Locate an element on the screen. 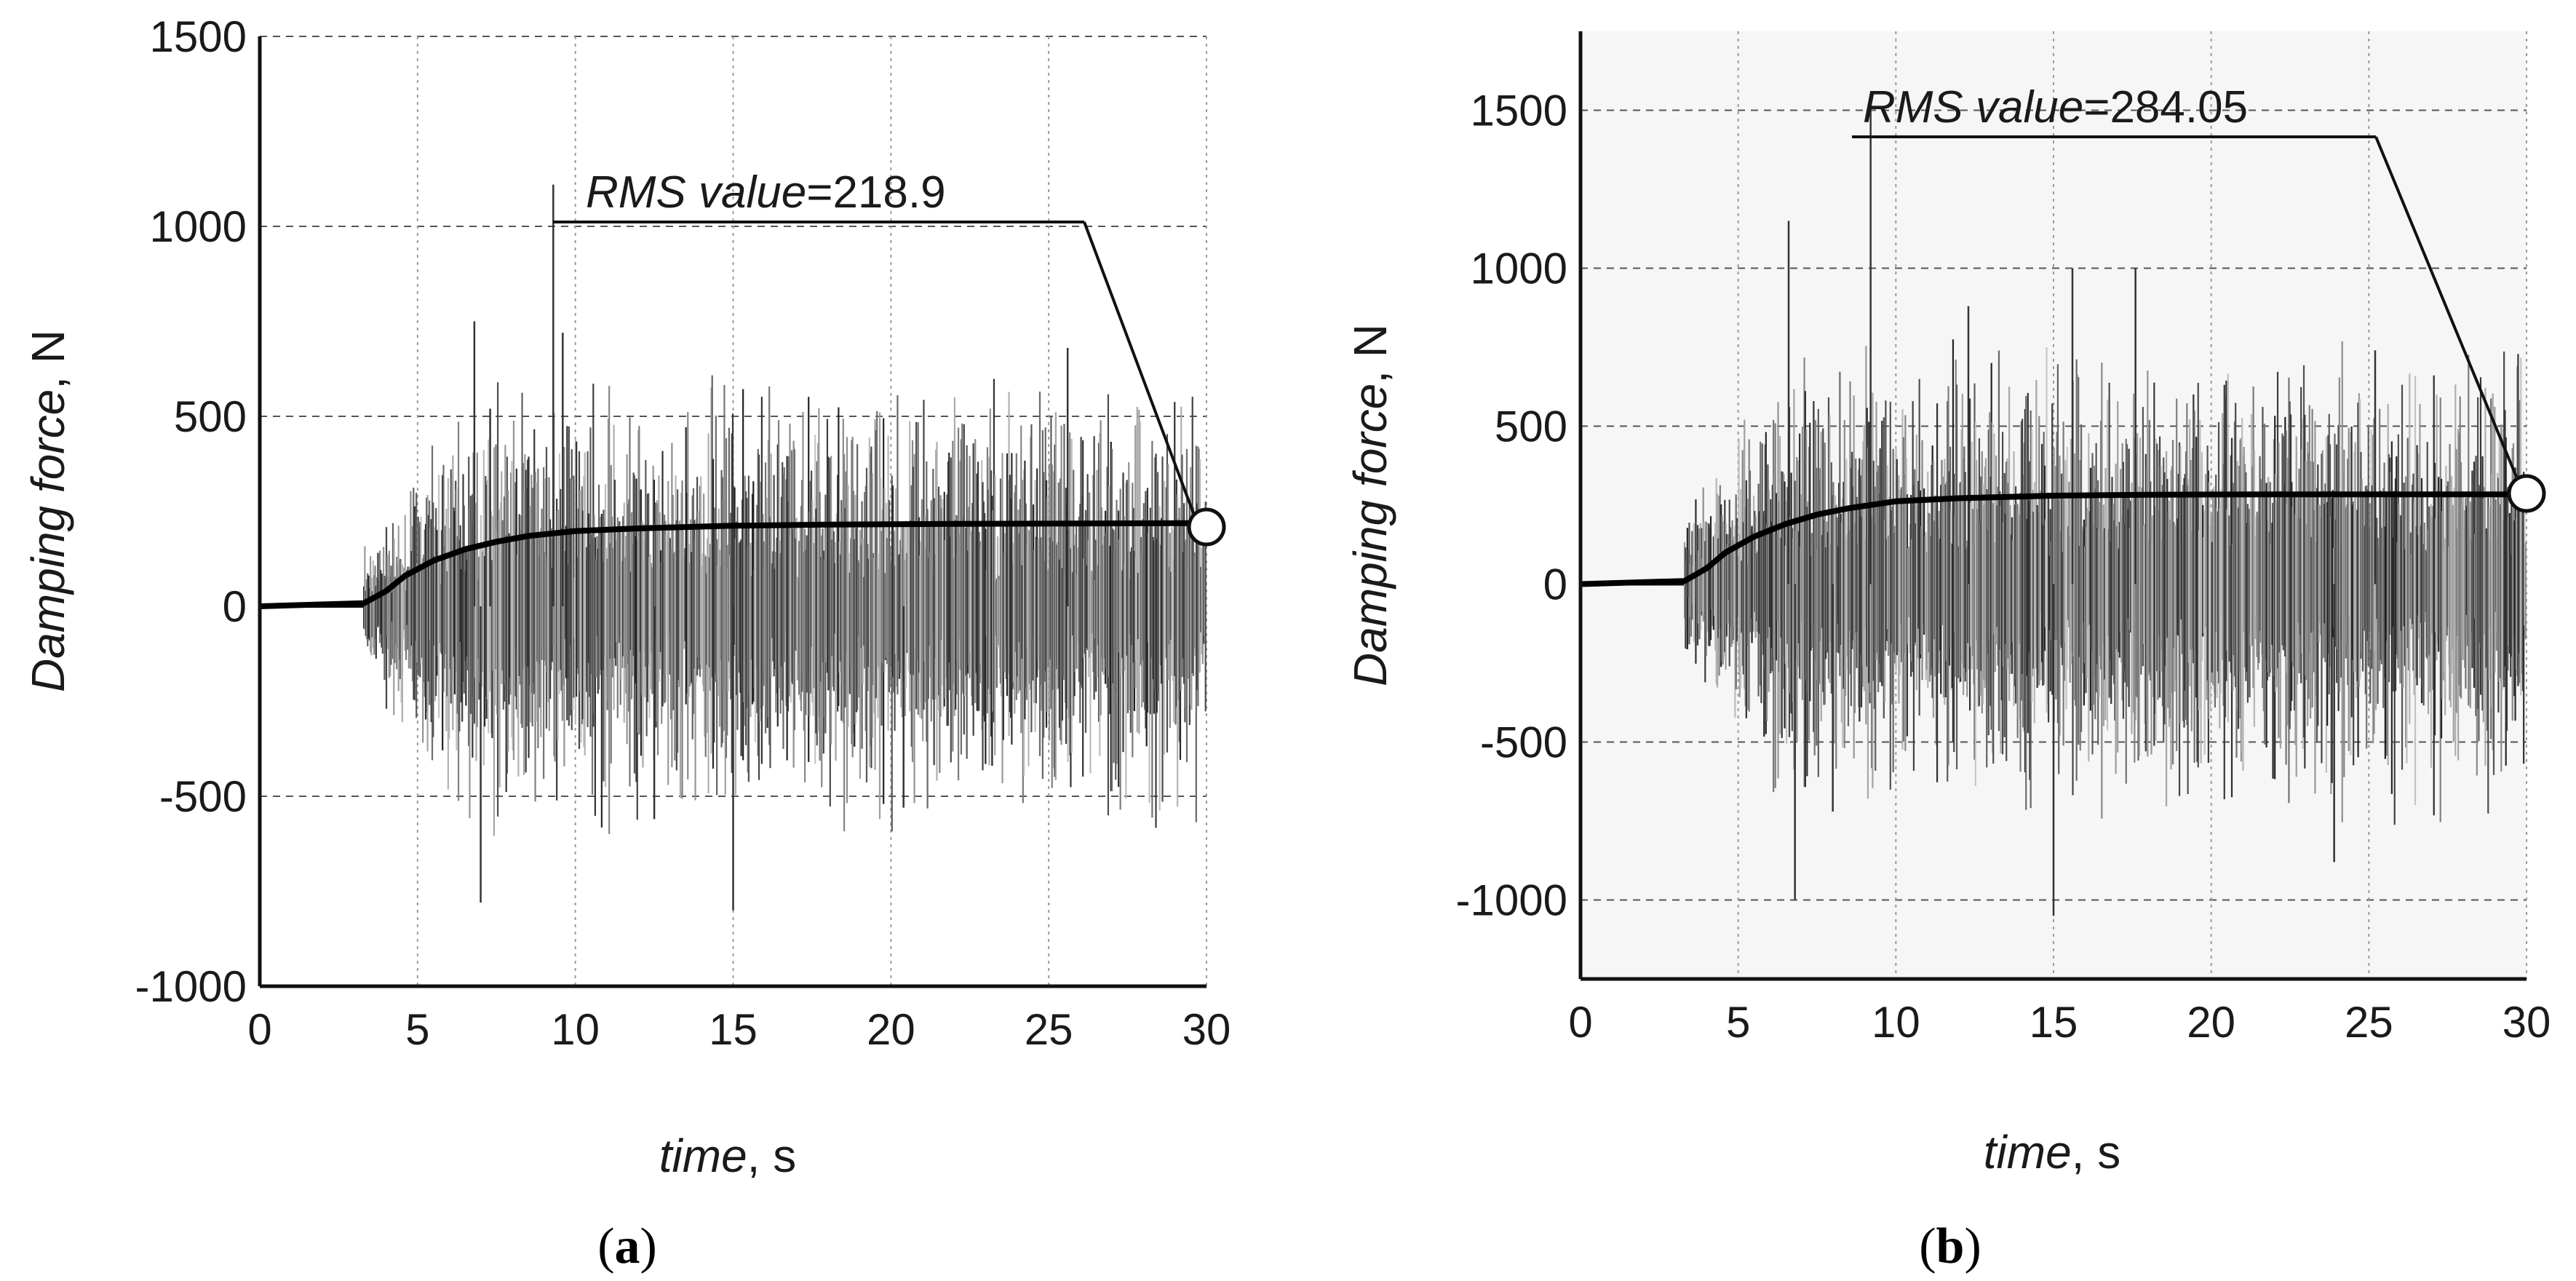 The width and height of the screenshot is (2576, 1281). panel-label-letter: a is located at coordinates (627, 1246).